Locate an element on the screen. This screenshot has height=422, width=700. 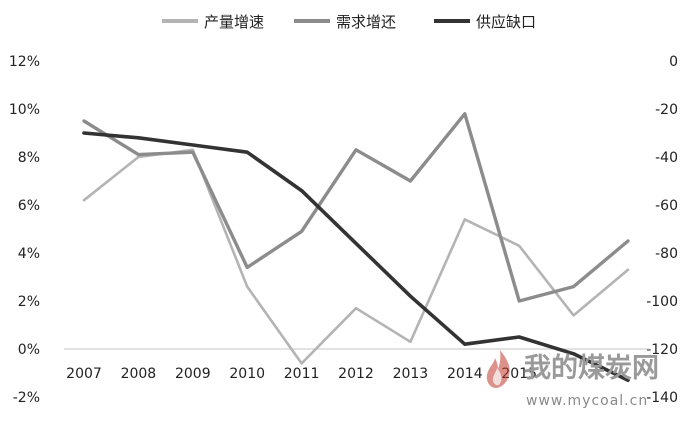
right-axis-tick-label: 0 is located at coordinates (673, 62).